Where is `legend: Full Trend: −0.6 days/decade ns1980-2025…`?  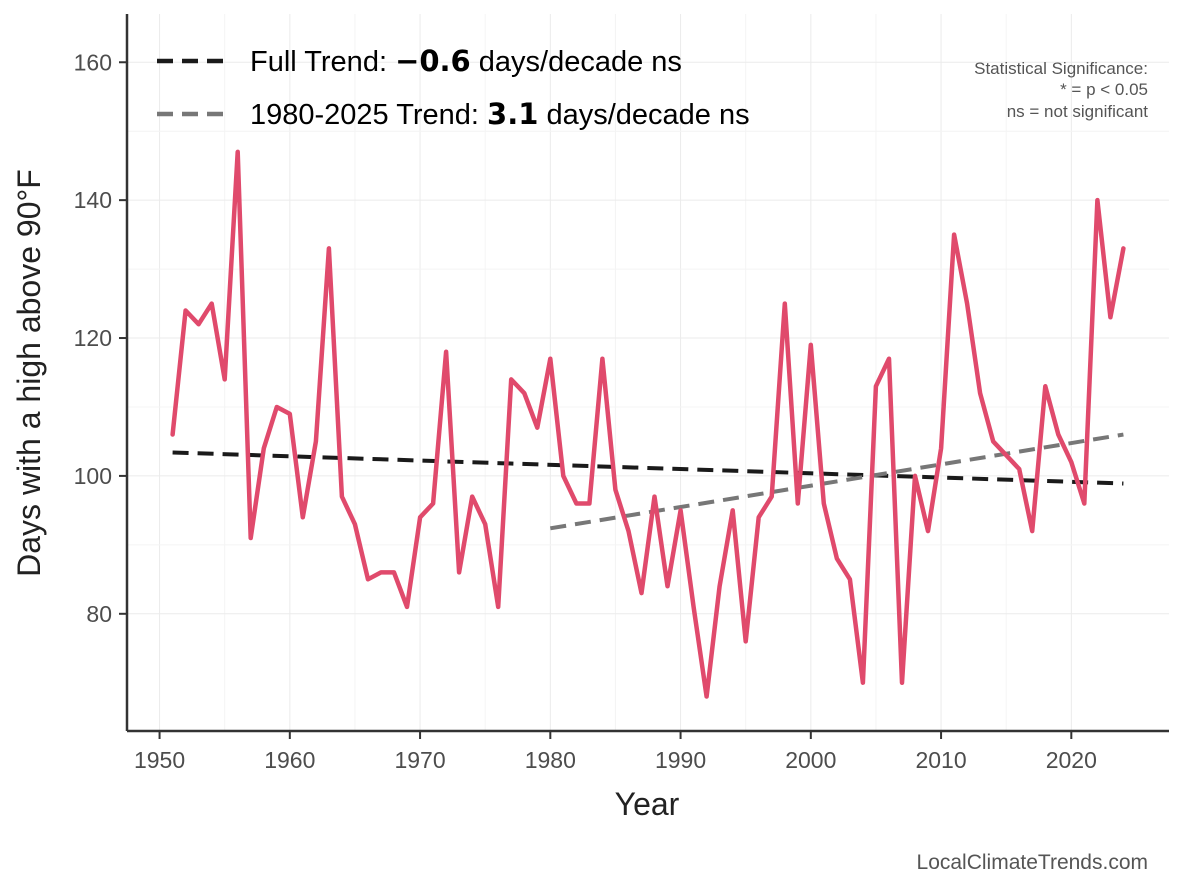 legend: Full Trend: −0.6 days/decade ns1980-2025… is located at coordinates (453, 87).